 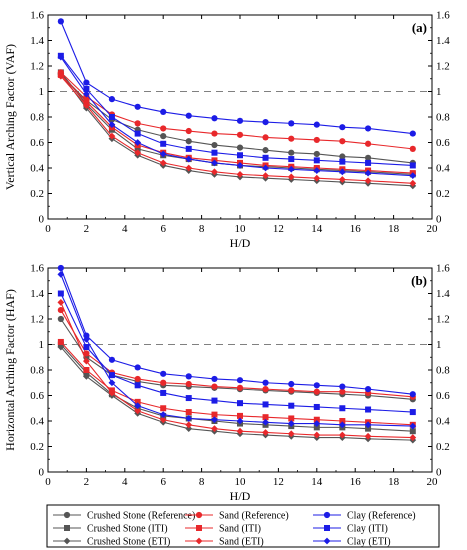 What do you see at coordinates (37, 41) in the screenshot?
I see `y-tick-label: 1.4` at bounding box center [37, 41].